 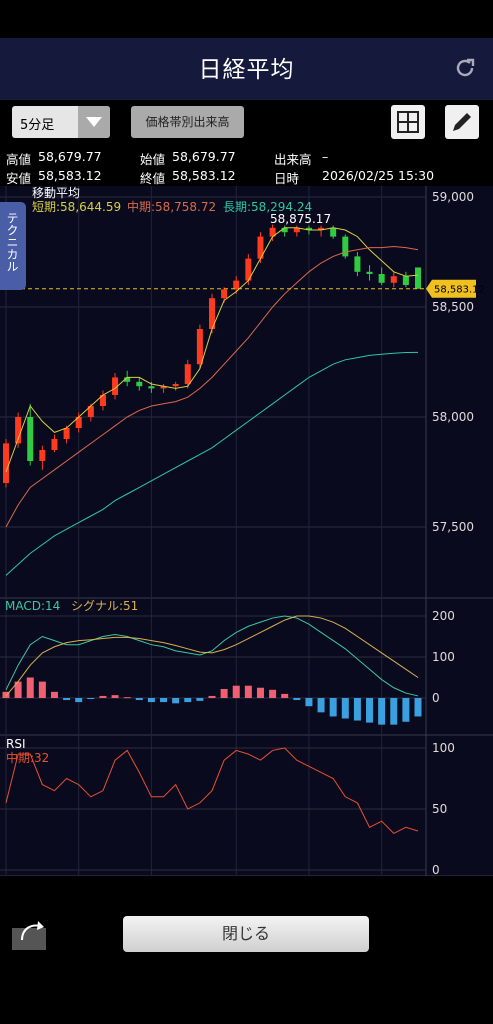 I want to click on rsi-y-tick-label: 100, so click(x=443, y=748).